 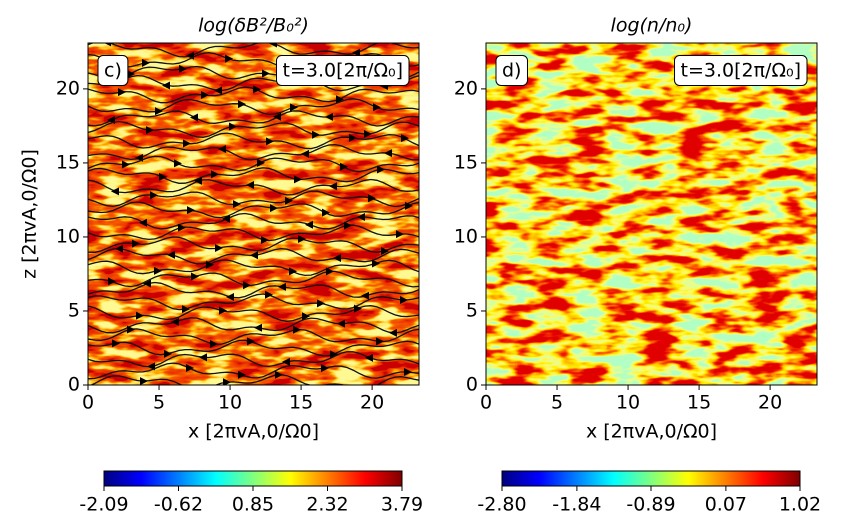 What do you see at coordinates (652, 26) in the screenshot?
I see `panel-title: log(n/n₀)` at bounding box center [652, 26].